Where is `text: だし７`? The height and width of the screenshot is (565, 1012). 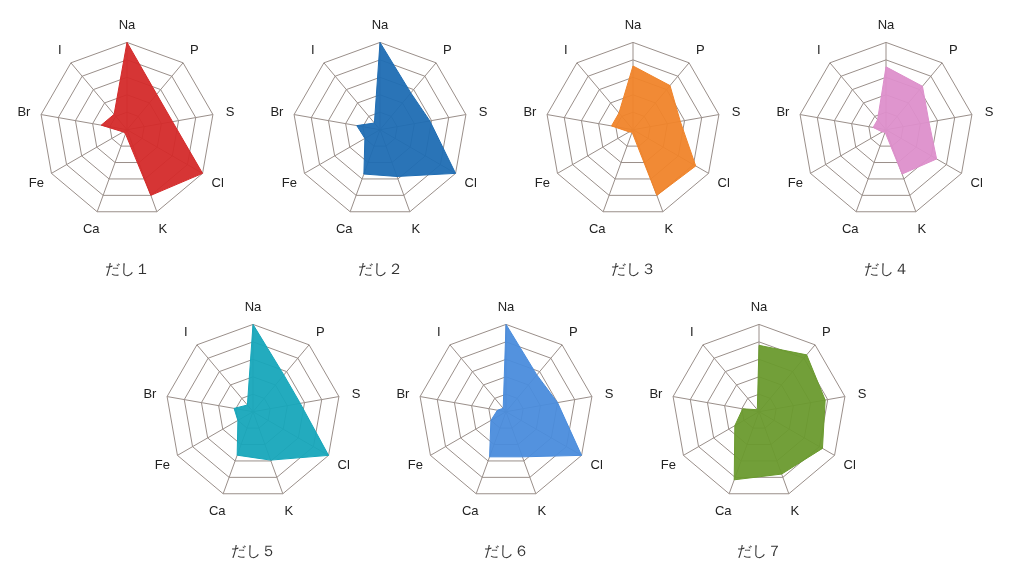 text: だし７ is located at coordinates (759, 551).